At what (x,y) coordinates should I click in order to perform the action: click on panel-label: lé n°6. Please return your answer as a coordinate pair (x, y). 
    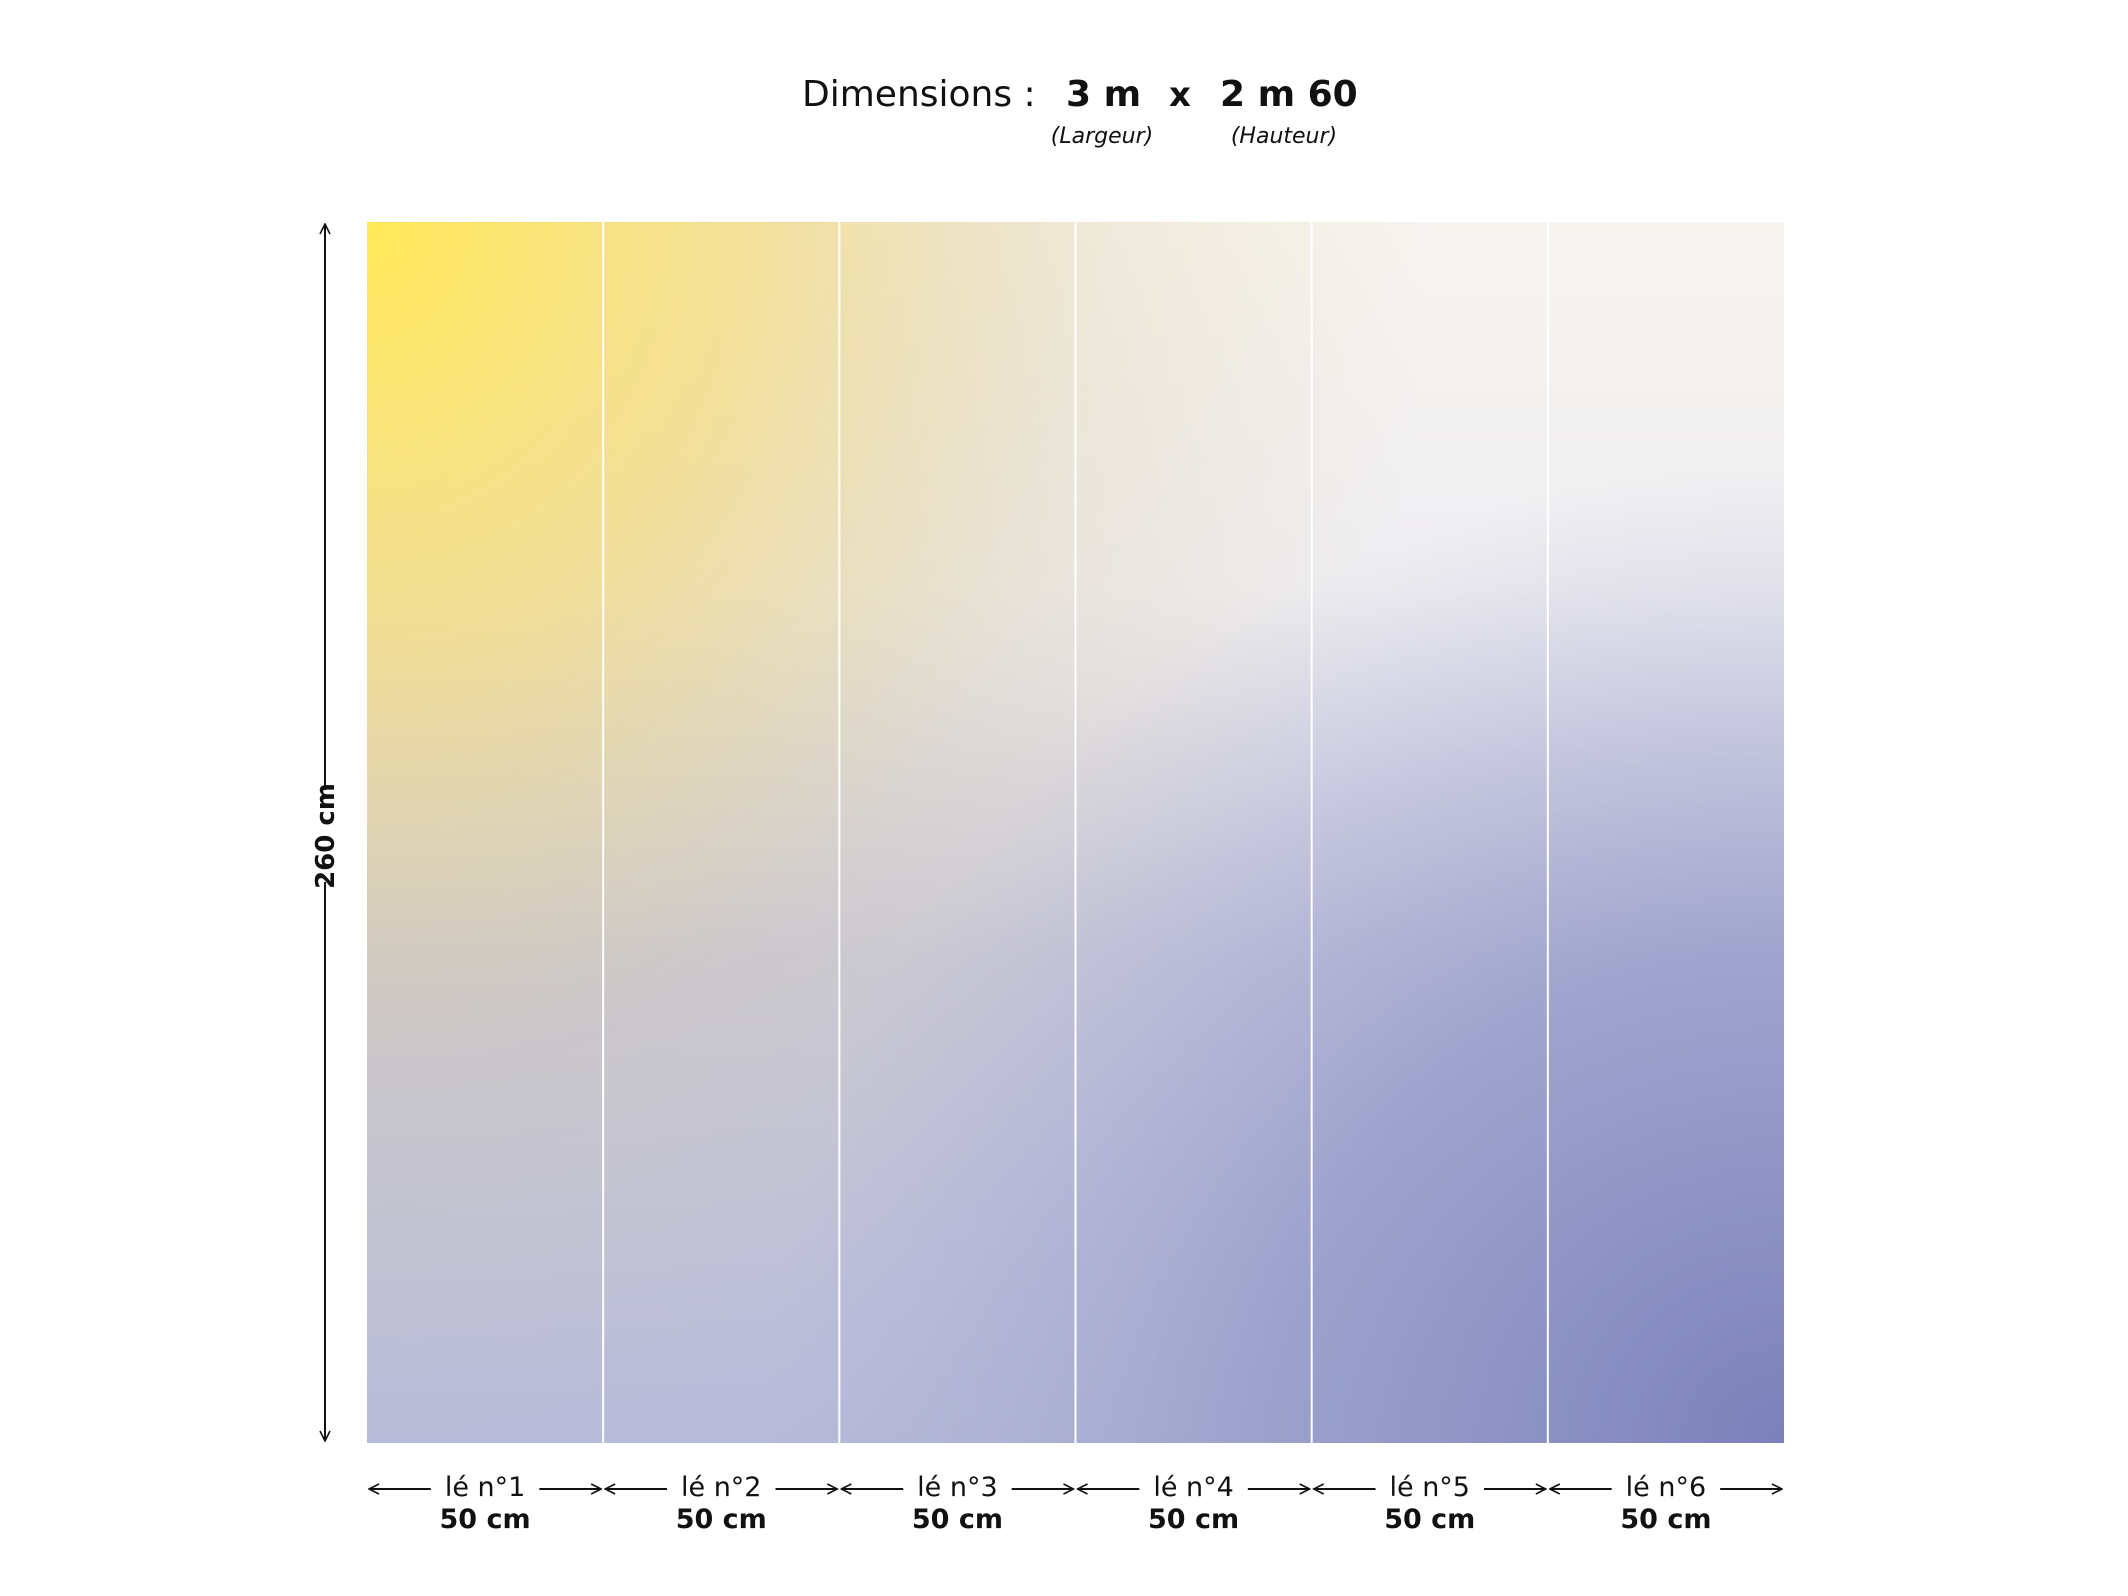
    Looking at the image, I should click on (1666, 1487).